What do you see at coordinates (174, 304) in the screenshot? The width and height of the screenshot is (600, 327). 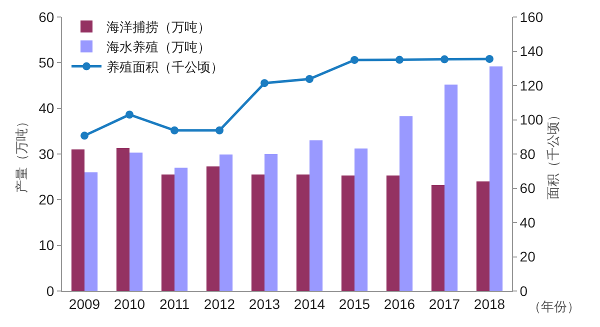 I see `x-tick-label: 2011` at bounding box center [174, 304].